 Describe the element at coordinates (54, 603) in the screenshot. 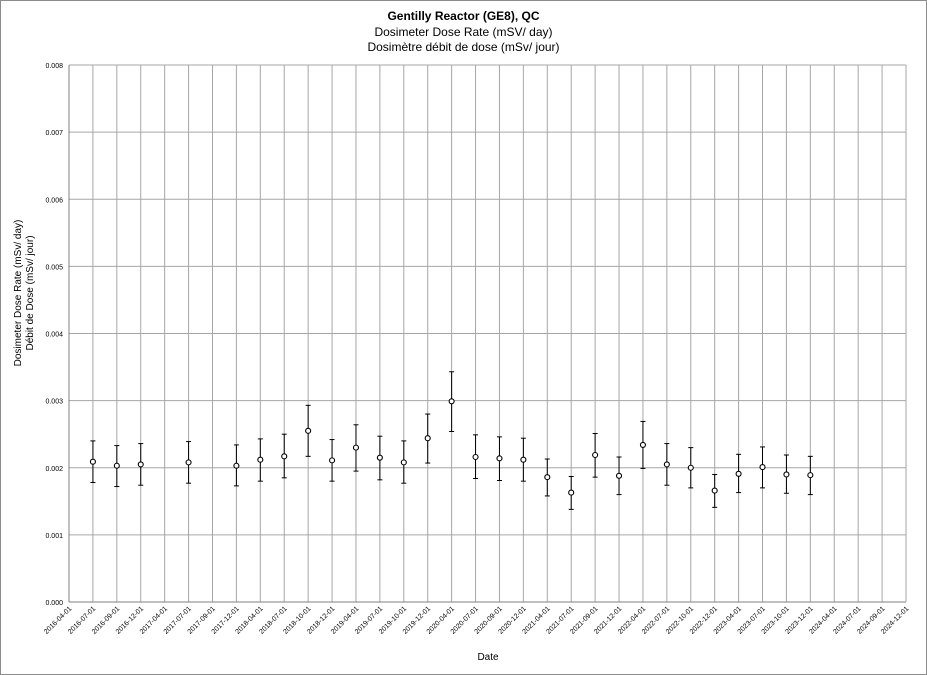

I see `y-tick-label: 0.000` at that location.